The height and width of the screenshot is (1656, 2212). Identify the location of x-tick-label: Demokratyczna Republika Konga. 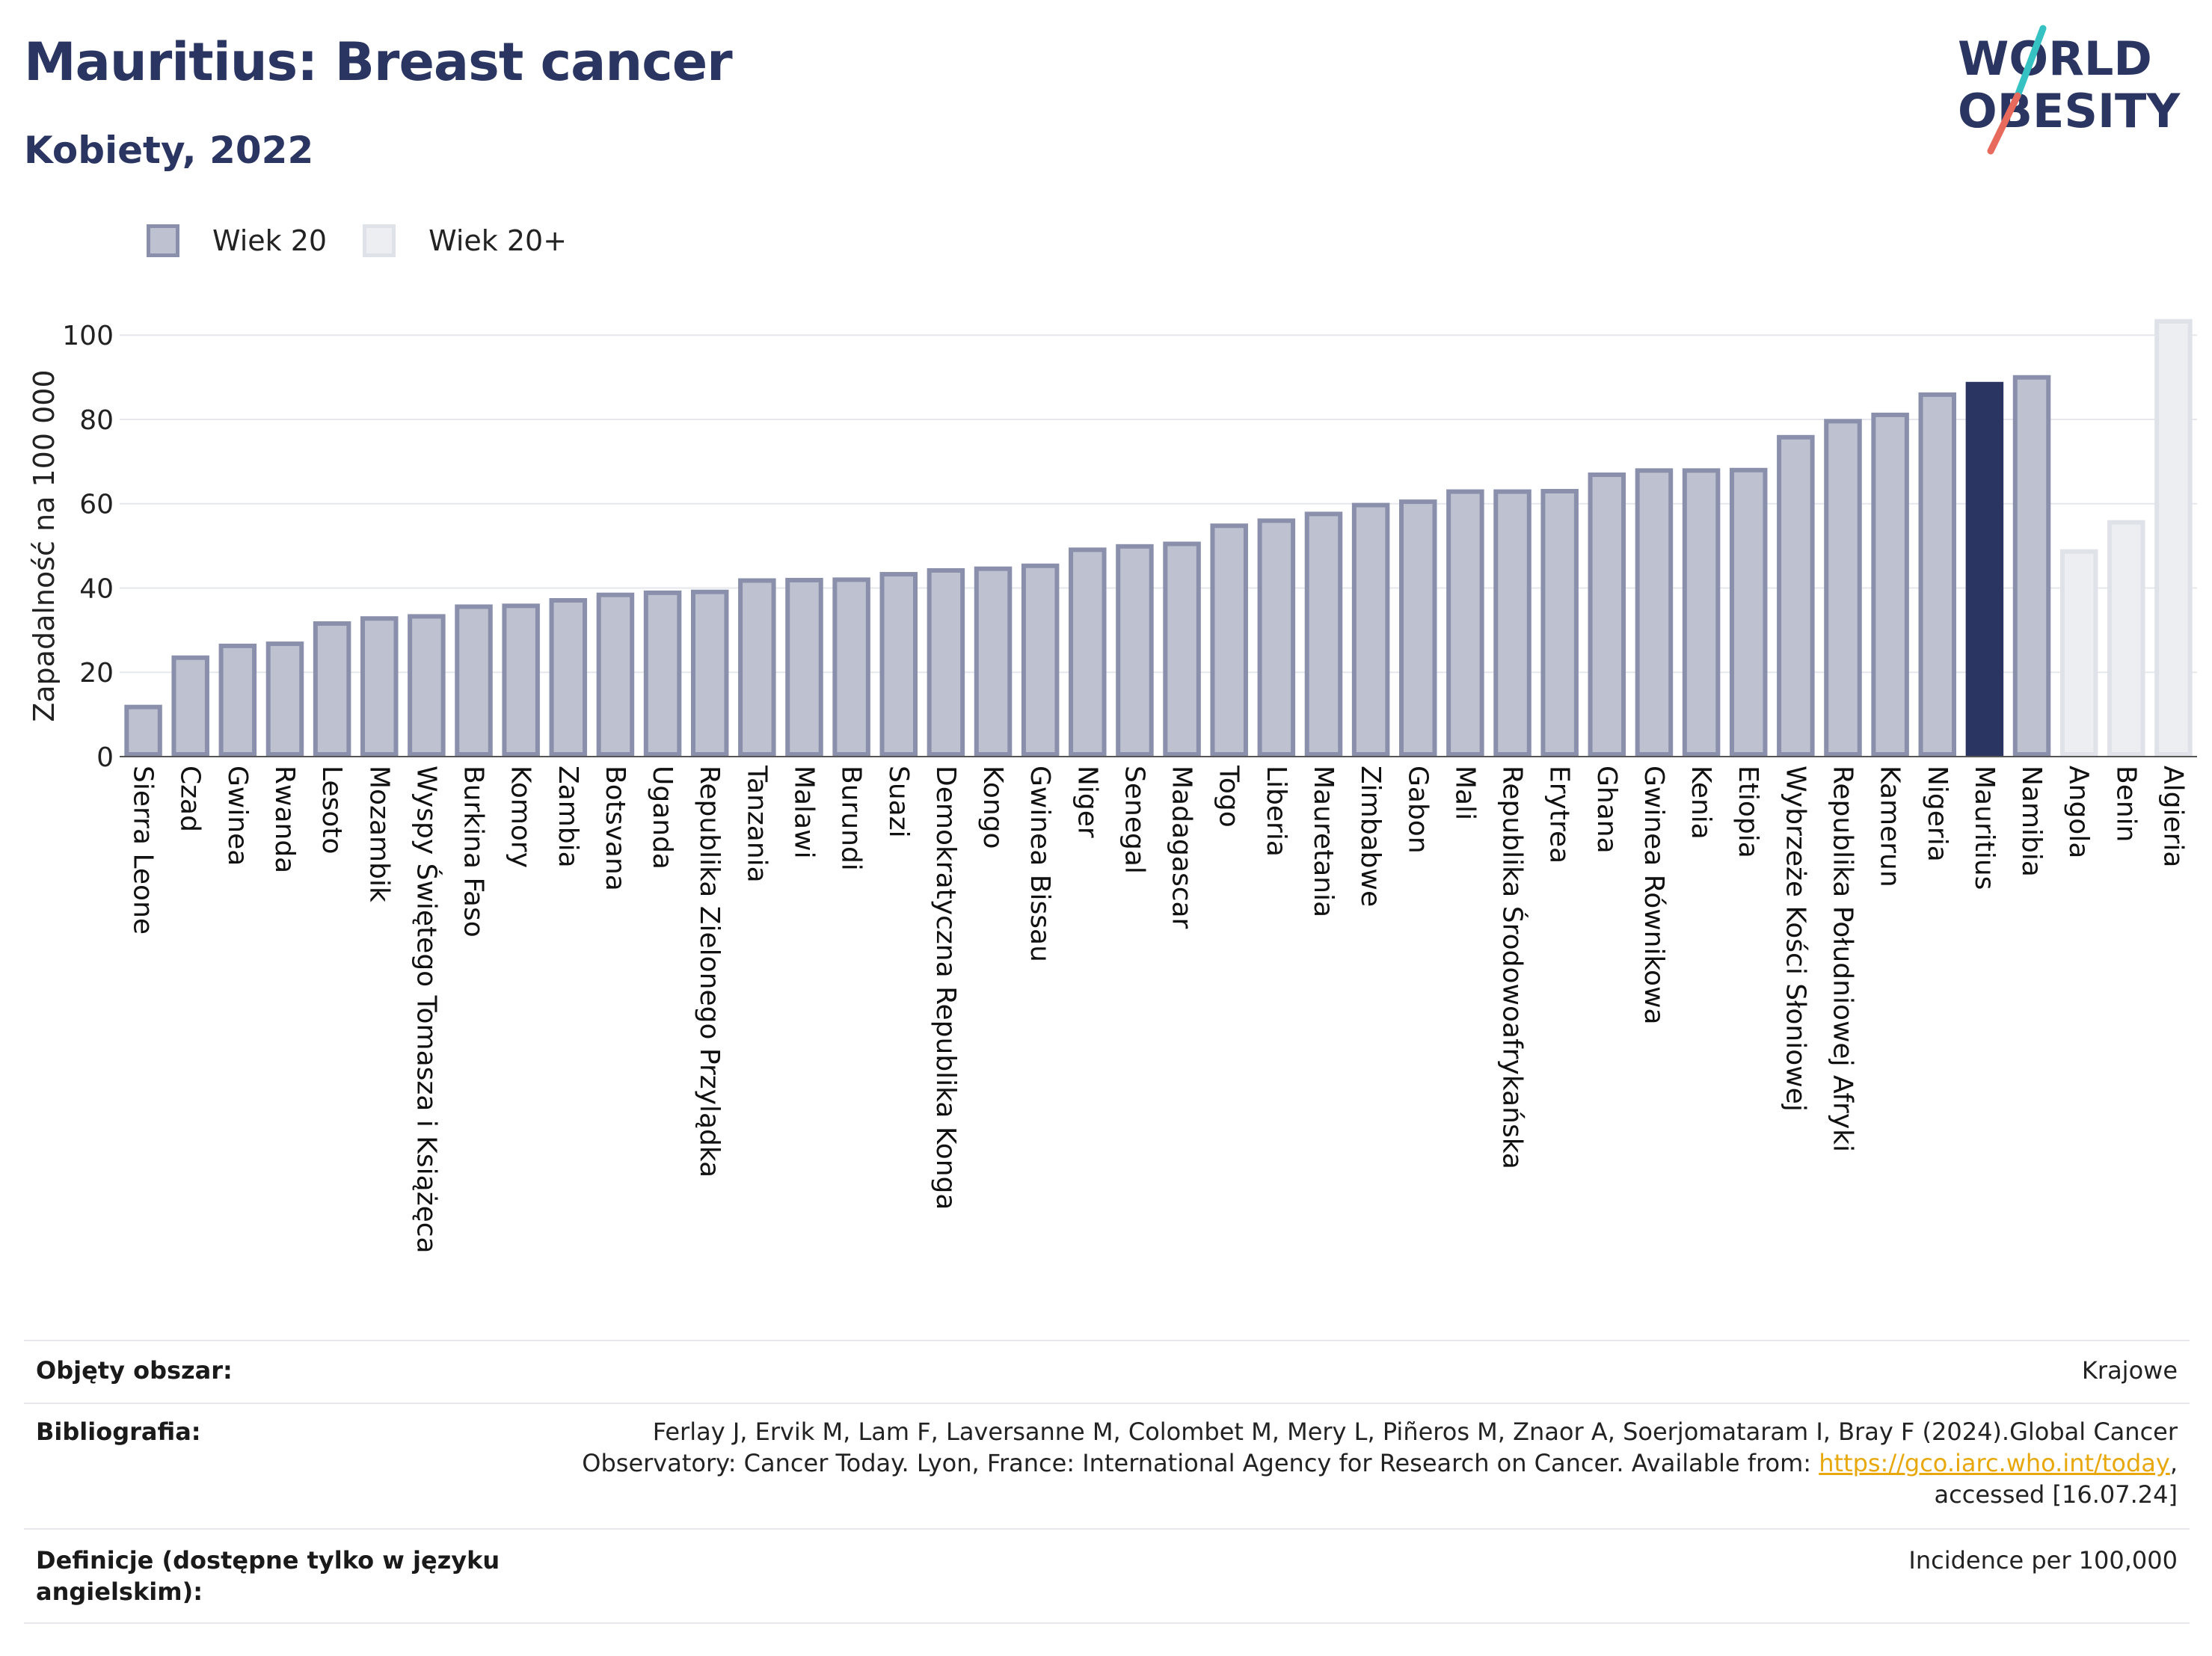
(945, 988).